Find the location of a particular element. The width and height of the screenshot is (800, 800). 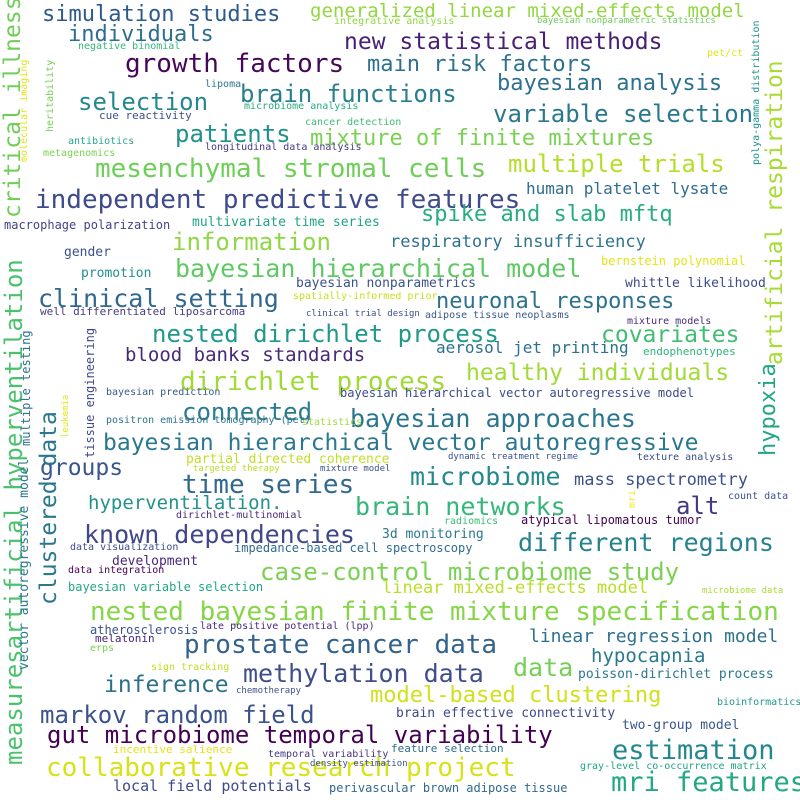

word-prostate-cancer-data: prostate cancer data is located at coordinates (341, 645).